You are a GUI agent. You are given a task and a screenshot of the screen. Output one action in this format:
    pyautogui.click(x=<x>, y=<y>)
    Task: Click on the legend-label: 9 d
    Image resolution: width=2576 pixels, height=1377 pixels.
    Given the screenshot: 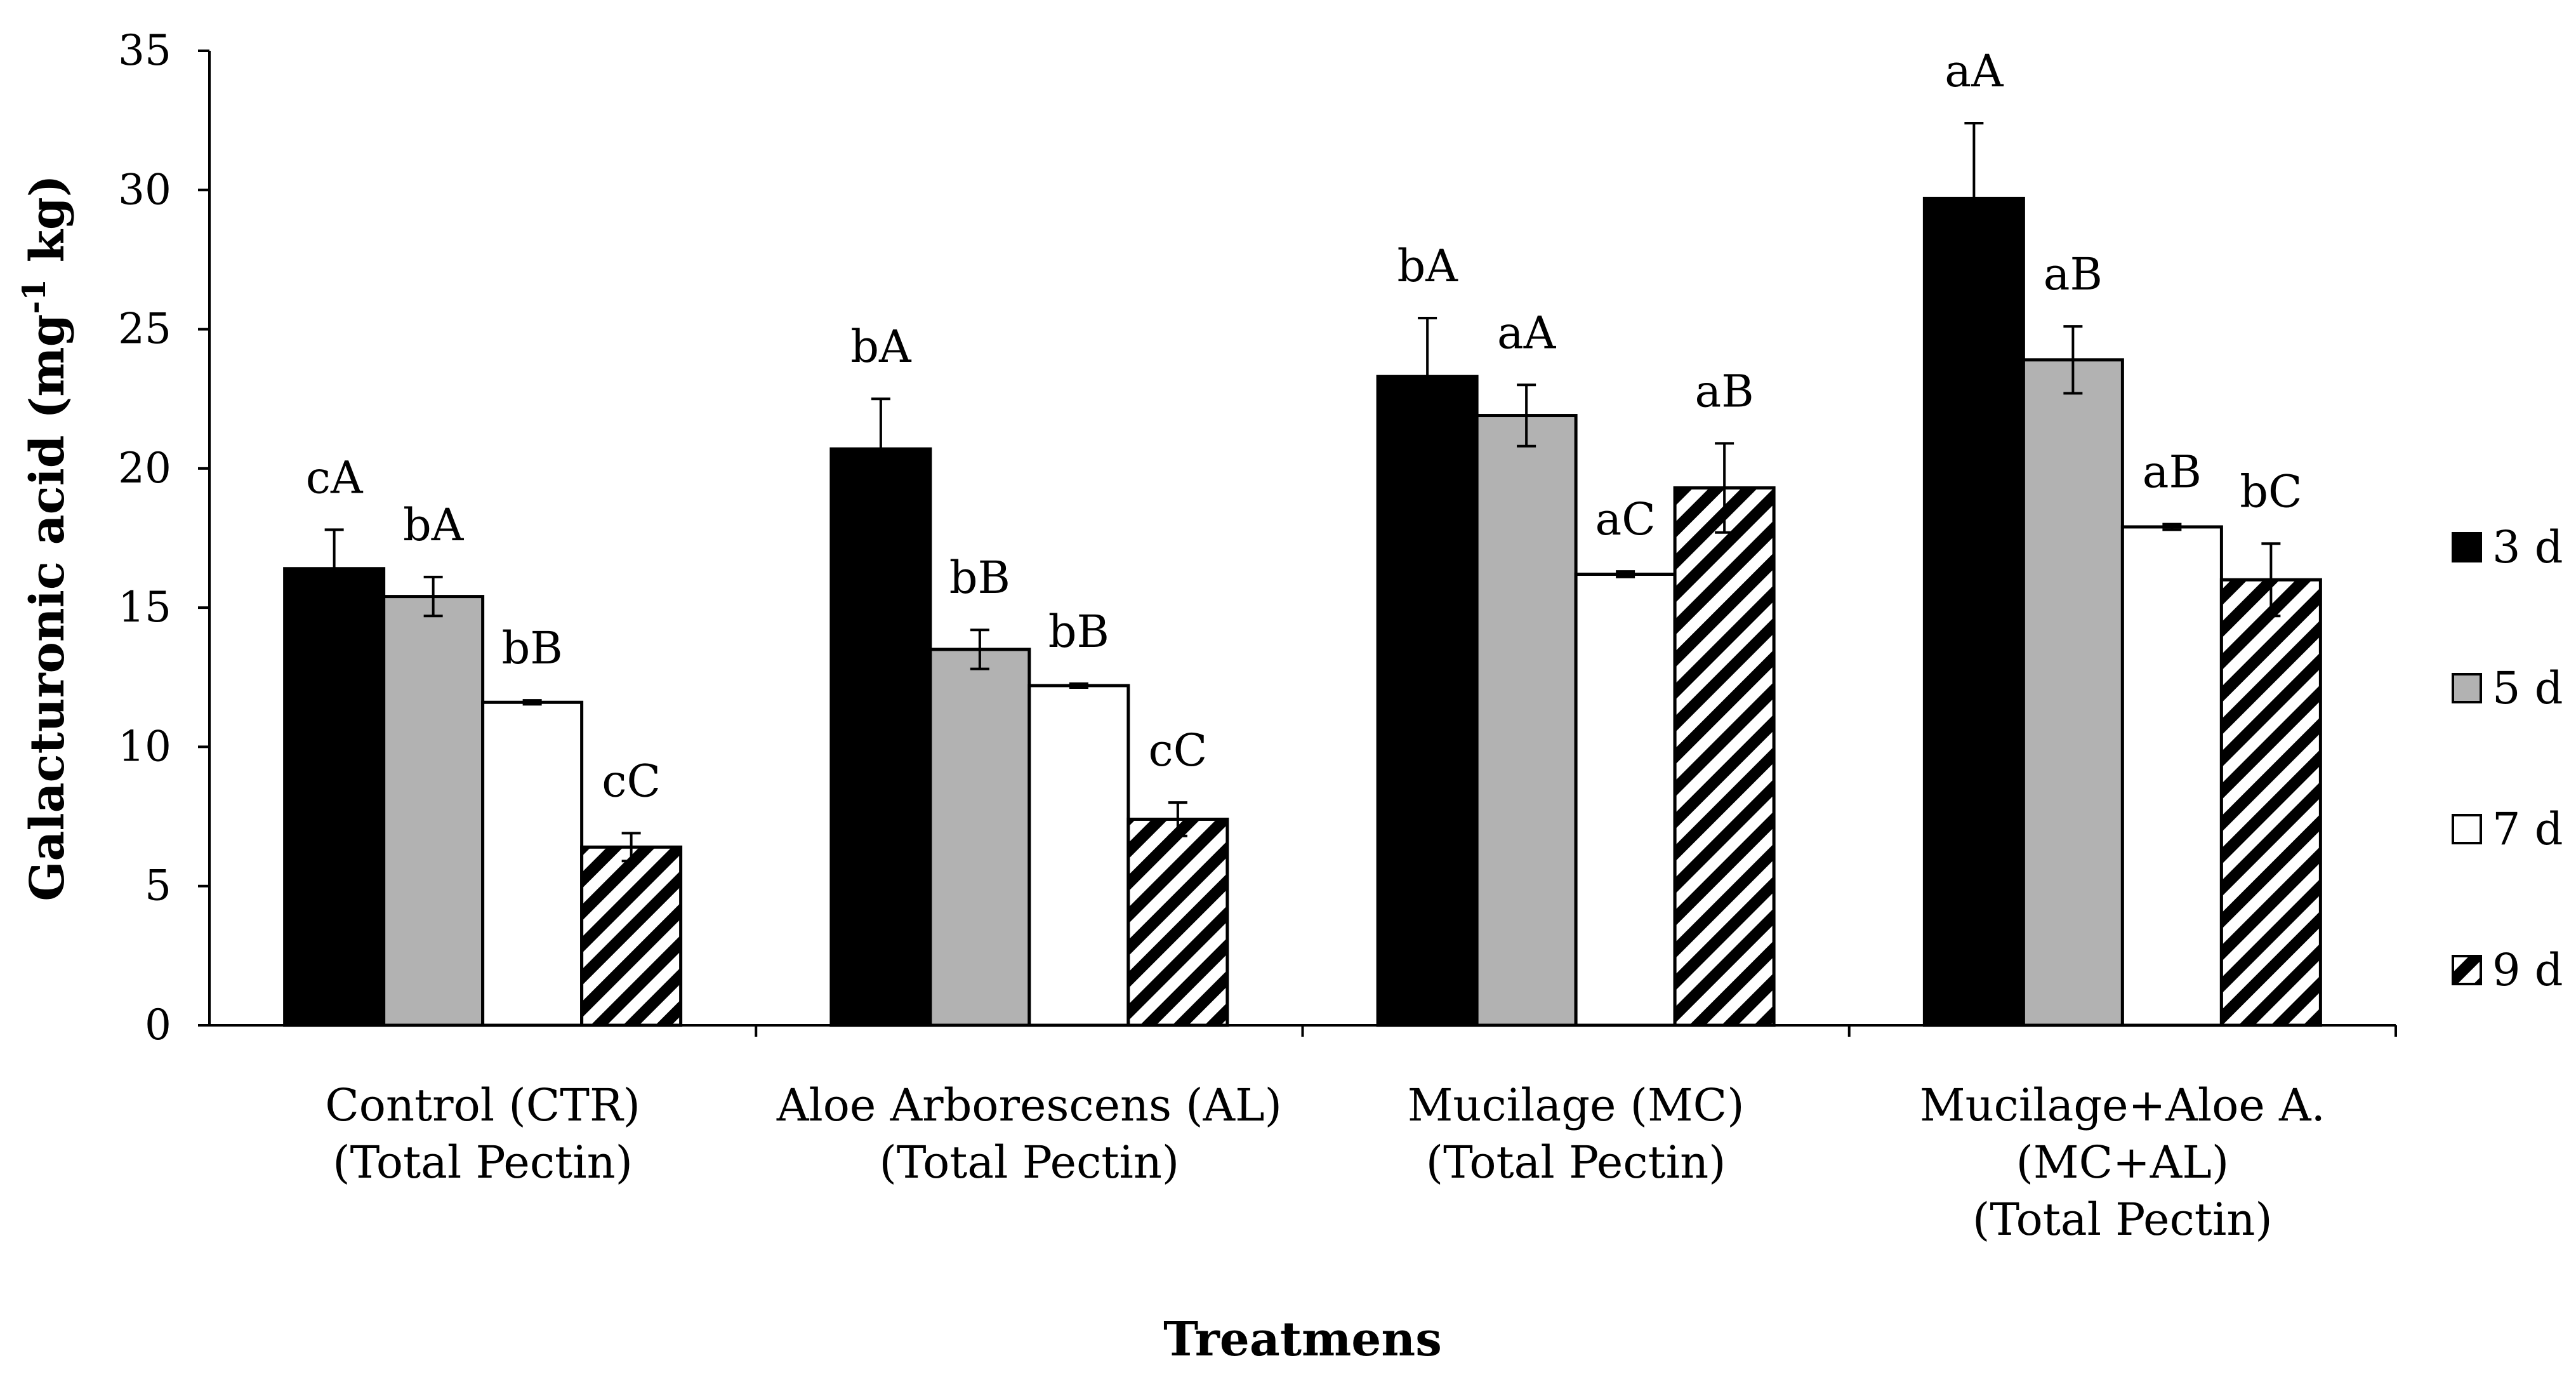 What is the action you would take?
    pyautogui.click(x=2527, y=970)
    